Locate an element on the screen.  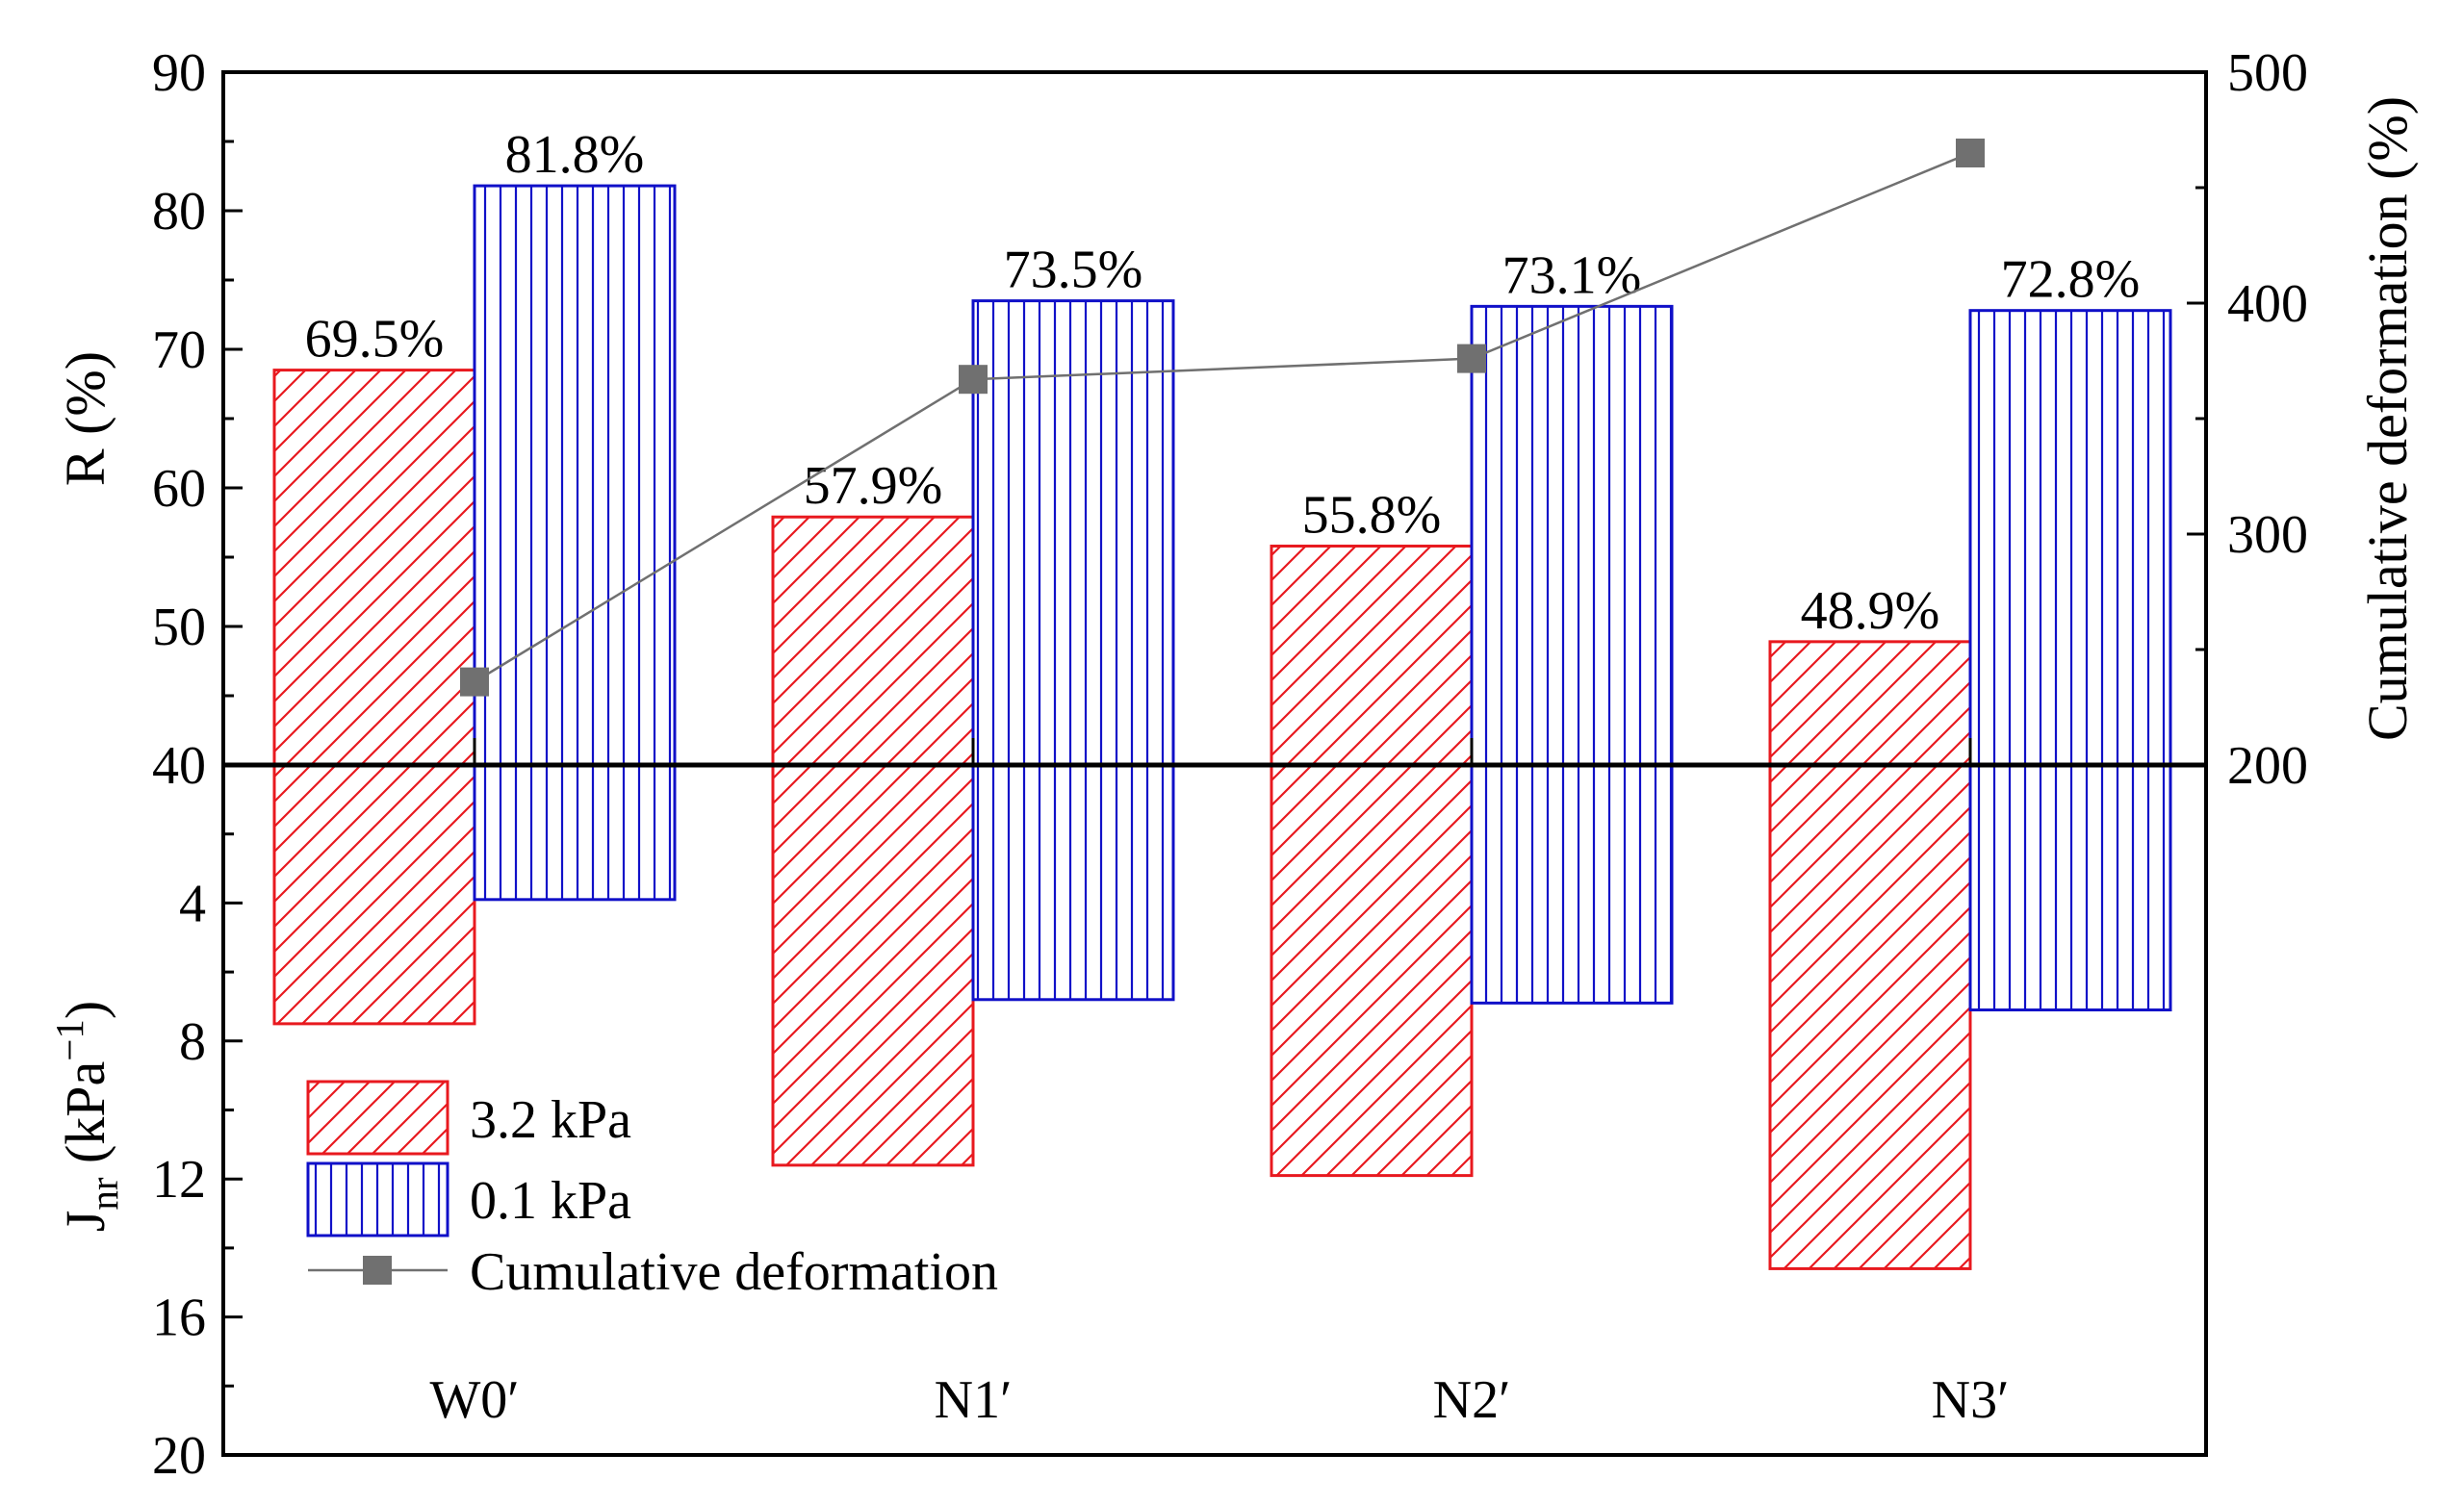
data-label-0-1kpa-2: 73.1% is located at coordinates (1572, 275).